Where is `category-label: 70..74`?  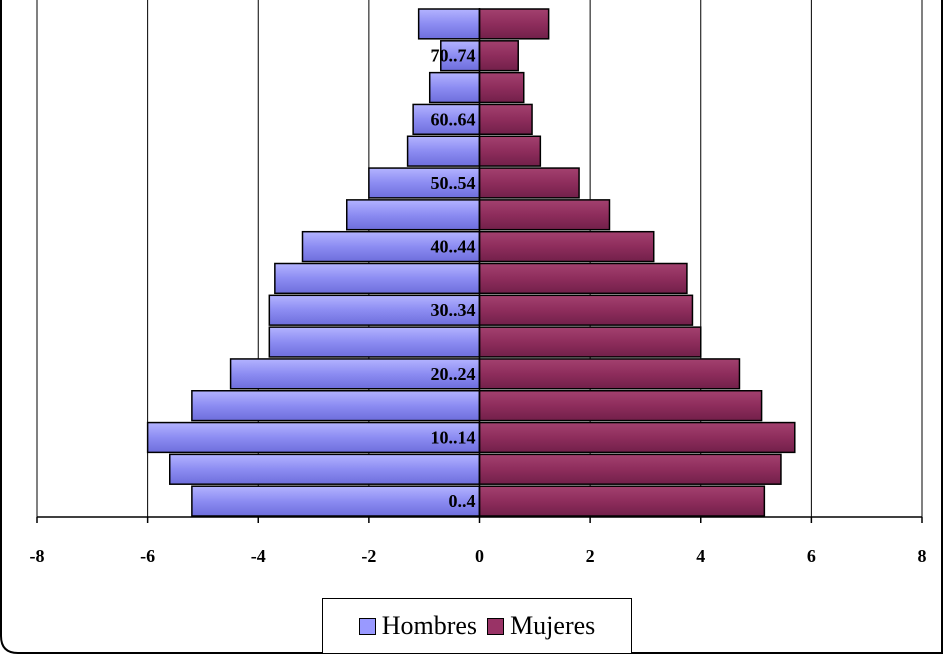
category-label: 70..74 is located at coordinates (453, 56).